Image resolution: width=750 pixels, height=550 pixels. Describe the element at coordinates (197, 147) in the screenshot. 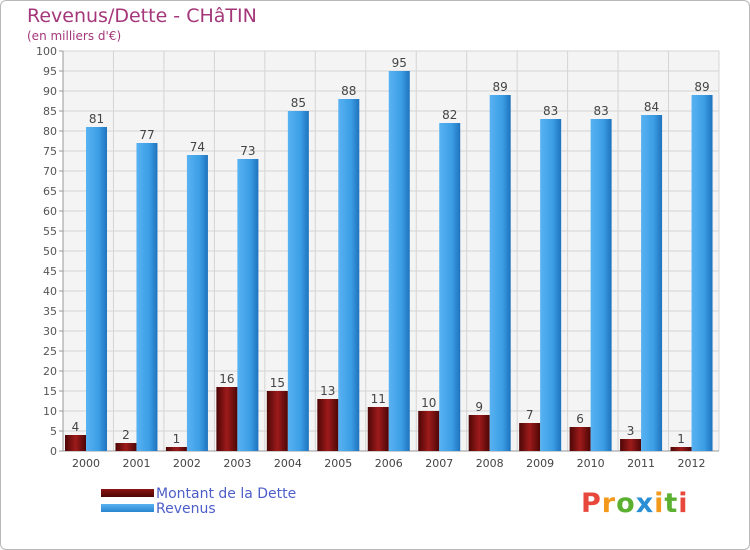

I see `bar-revenus-label: 74` at that location.